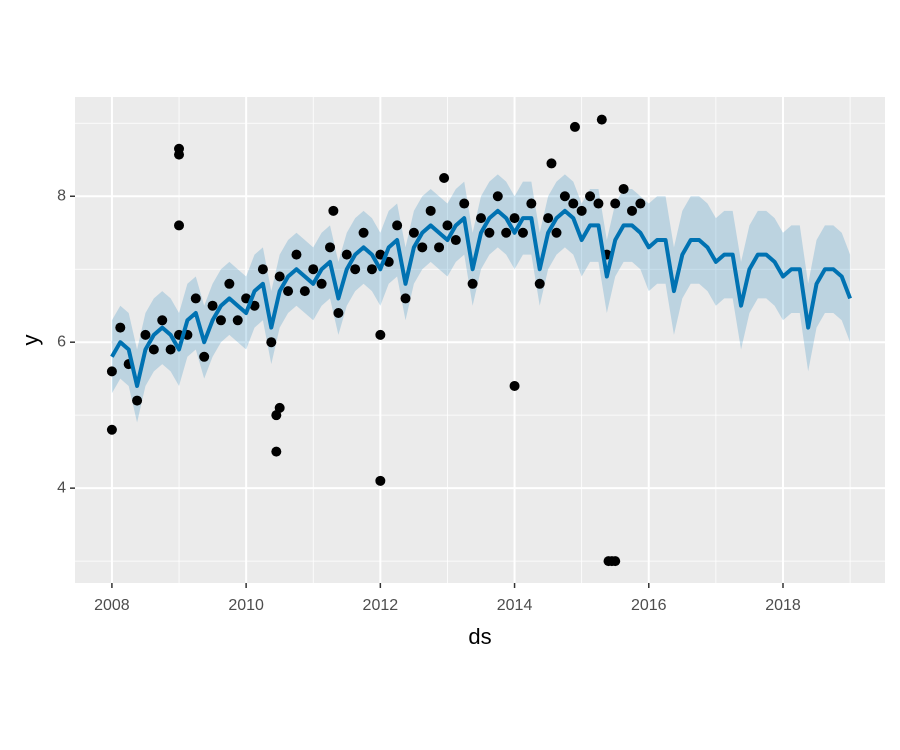  Describe the element at coordinates (246, 605) in the screenshot. I see `x-tick-label: 2010` at that location.